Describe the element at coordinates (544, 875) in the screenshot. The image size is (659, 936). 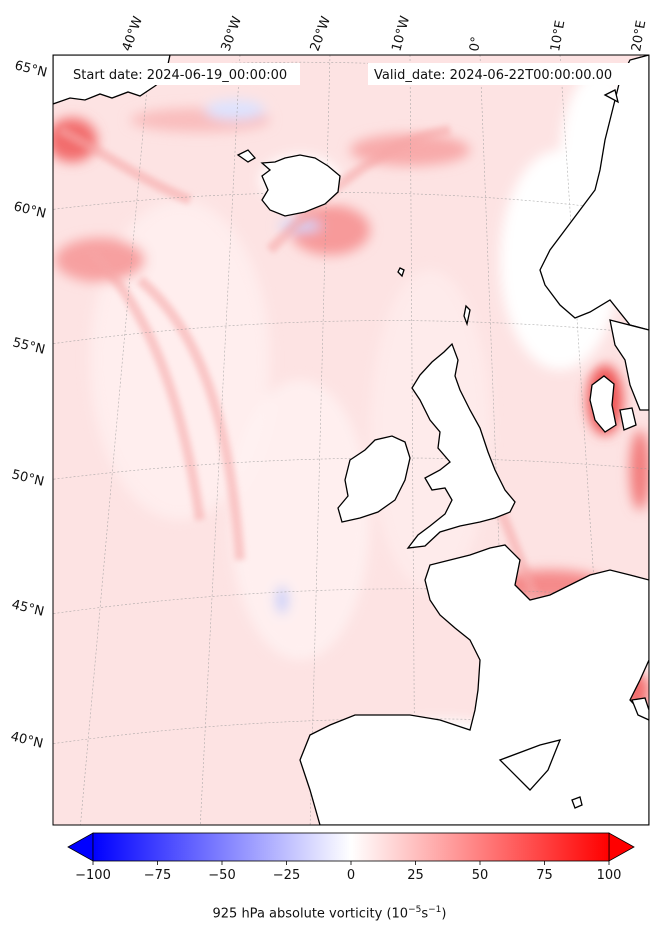
I see `colorbar-tick-label: 75` at that location.